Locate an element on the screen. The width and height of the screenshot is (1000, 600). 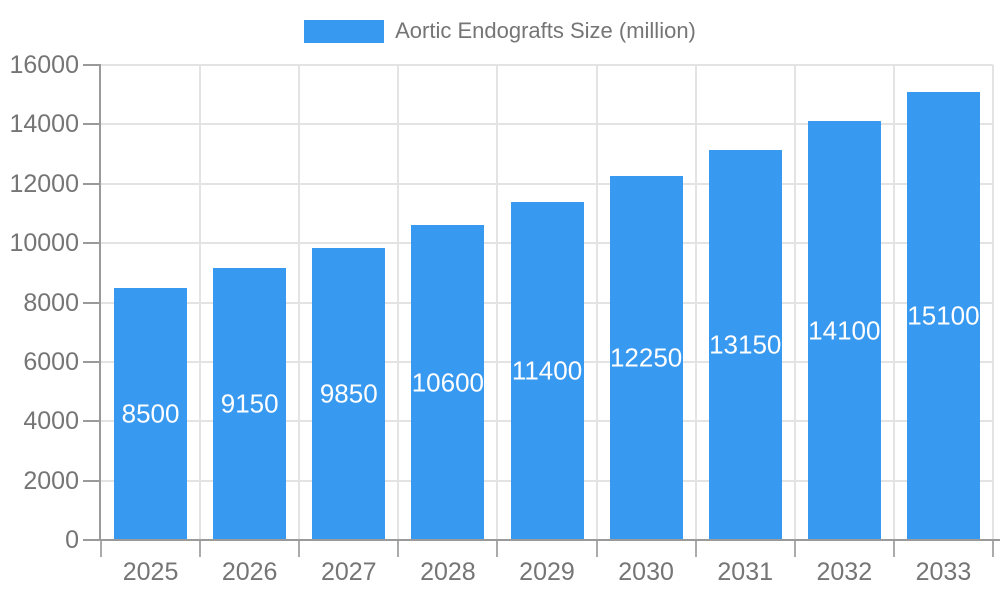
x-tick-label: 2026 is located at coordinates (249, 572).